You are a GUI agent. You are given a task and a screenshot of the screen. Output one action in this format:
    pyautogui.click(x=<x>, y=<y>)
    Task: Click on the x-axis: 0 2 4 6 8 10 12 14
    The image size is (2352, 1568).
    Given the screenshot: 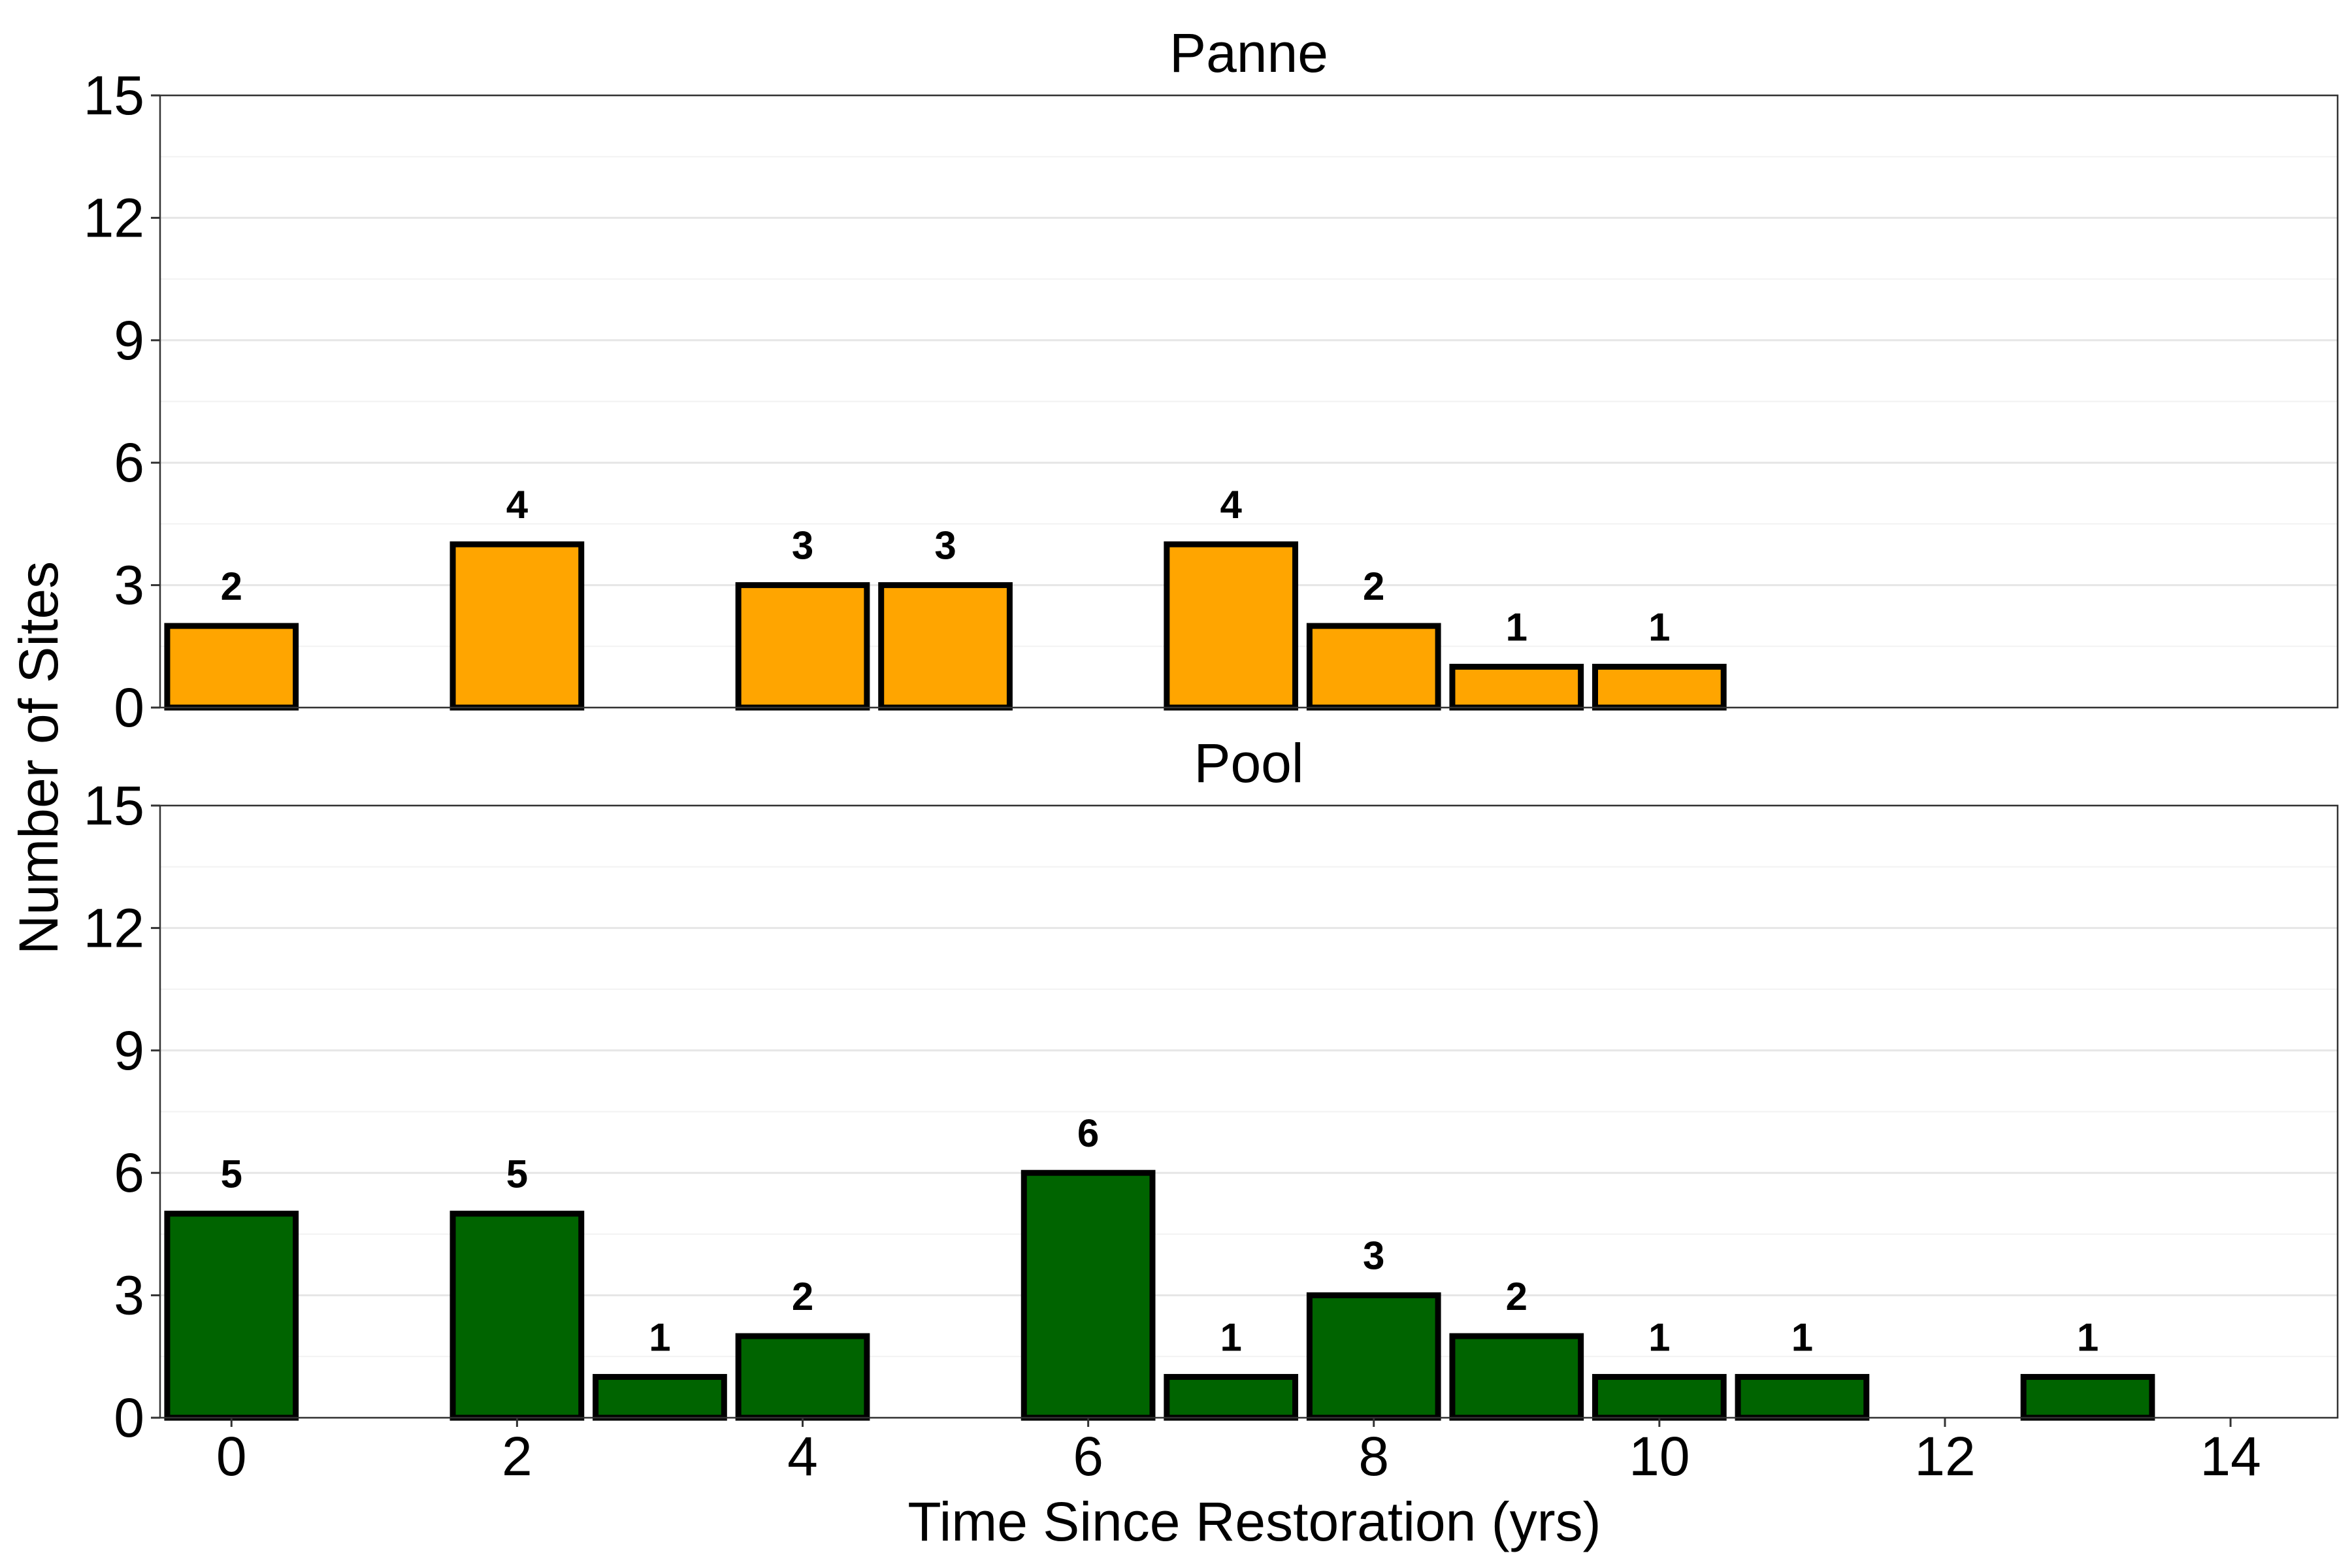 What is the action you would take?
    pyautogui.click(x=1238, y=1452)
    